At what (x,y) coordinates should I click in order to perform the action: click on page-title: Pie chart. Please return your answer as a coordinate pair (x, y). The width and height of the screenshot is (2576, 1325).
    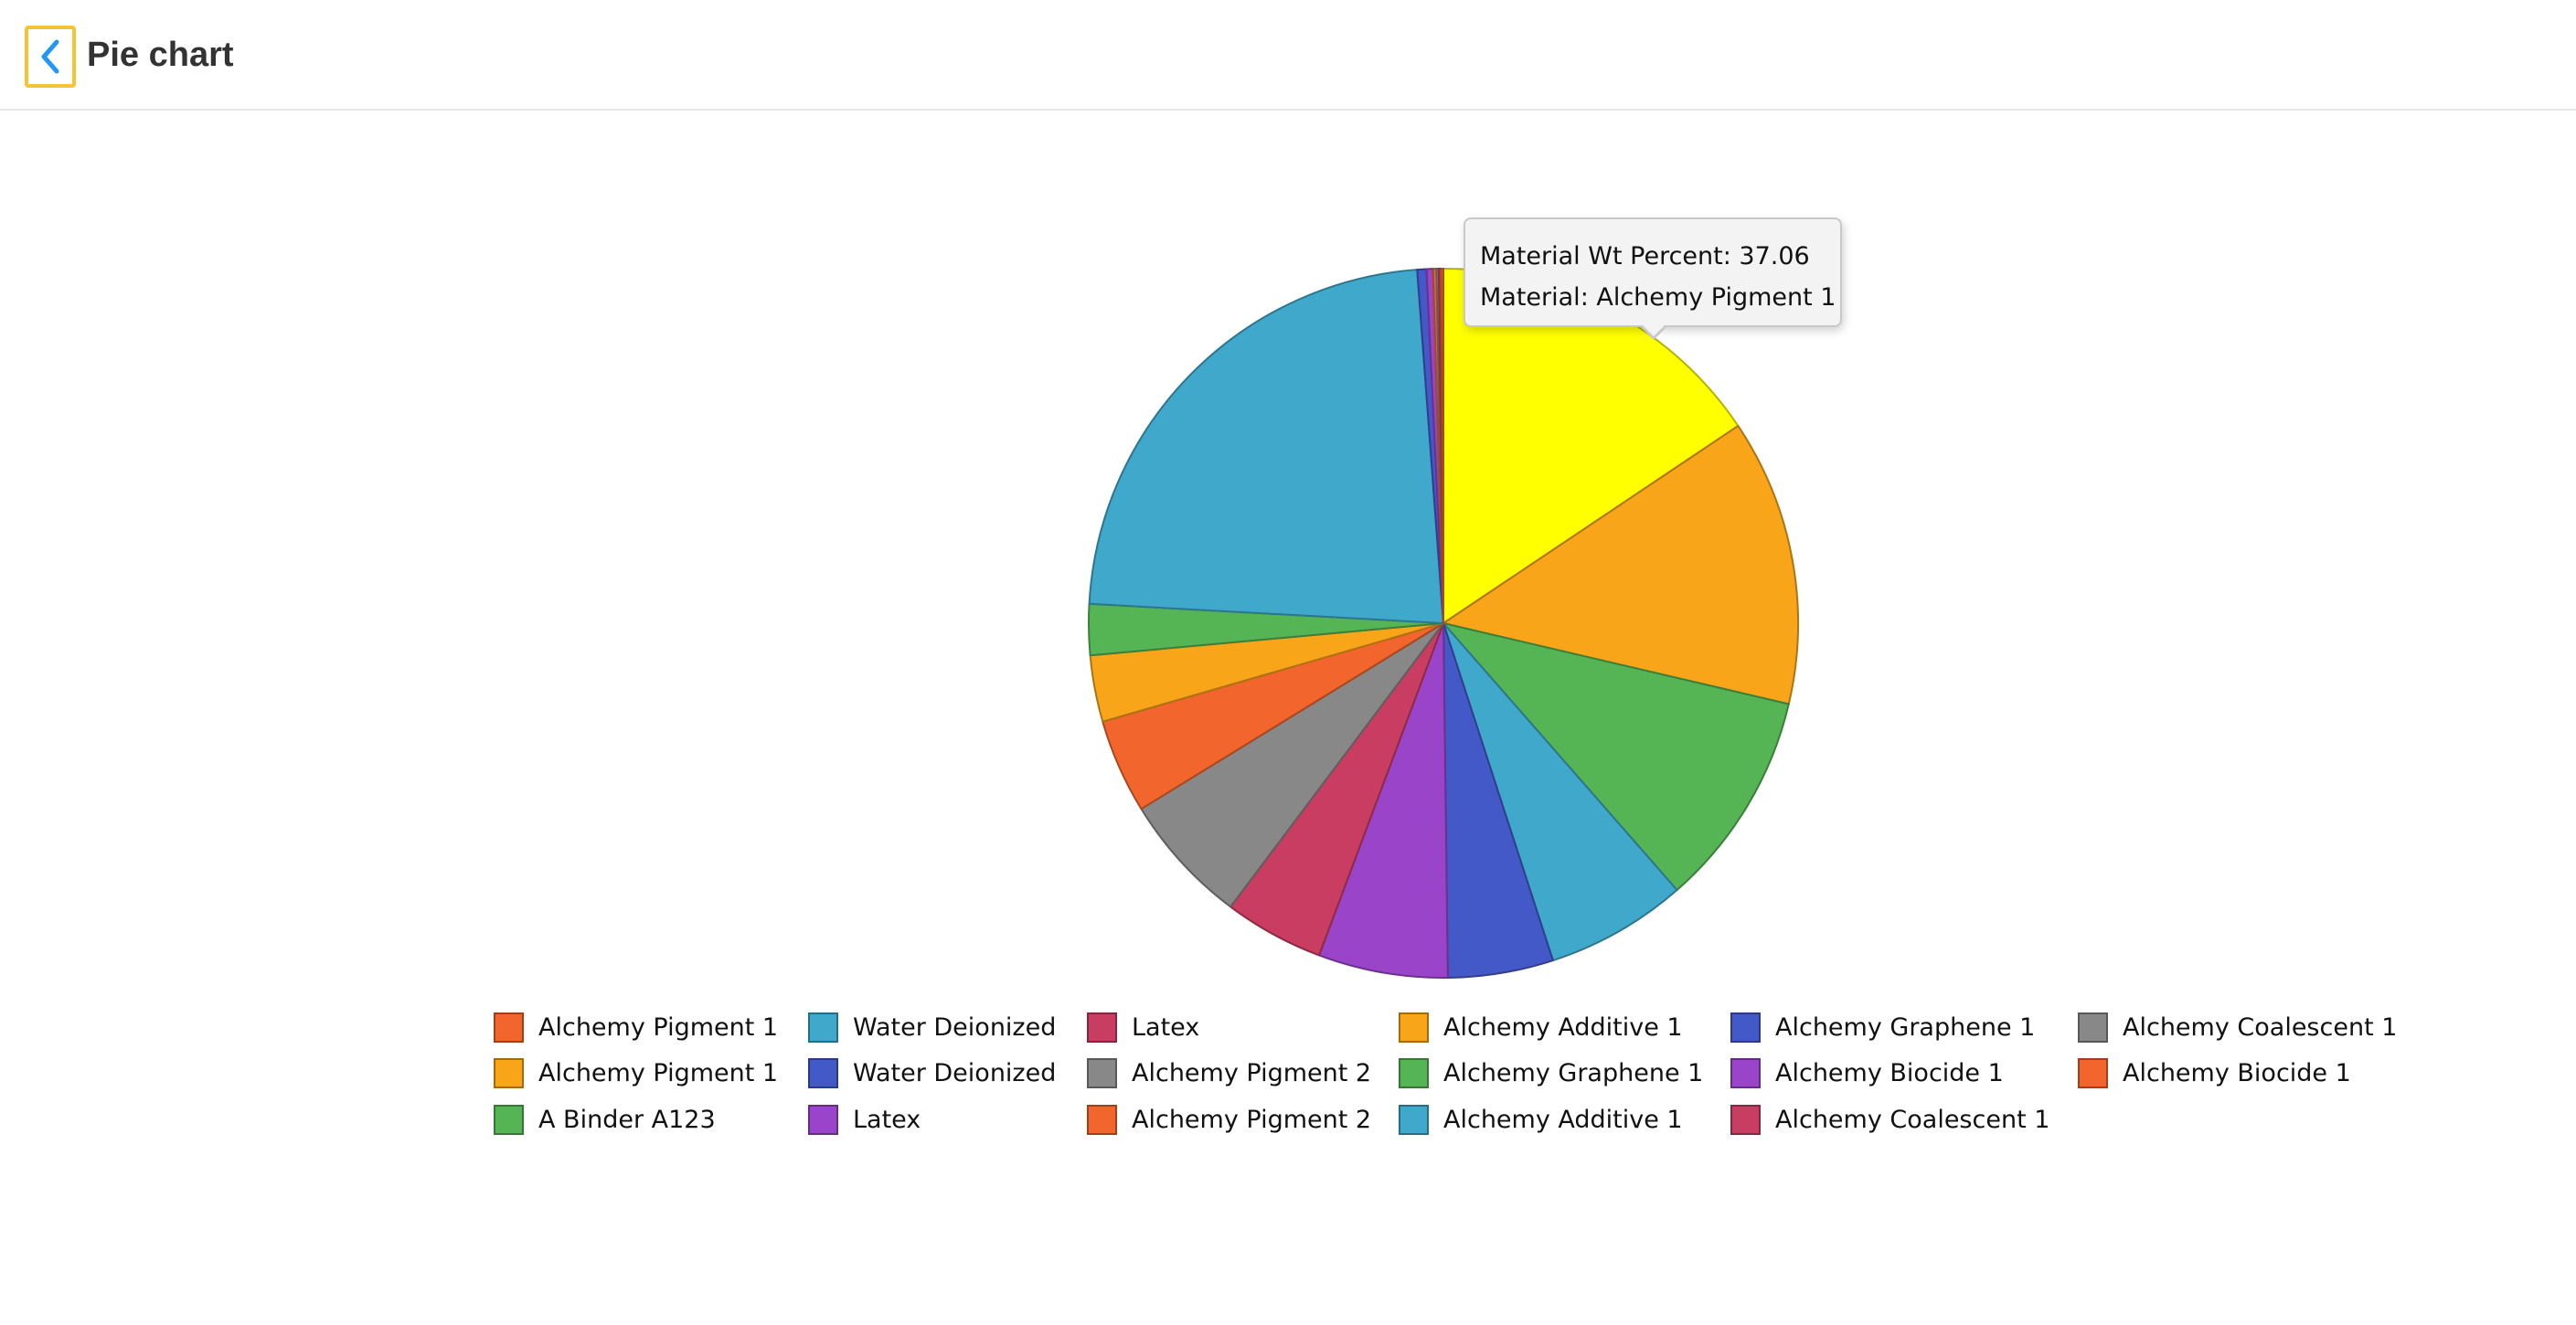
    Looking at the image, I should click on (160, 55).